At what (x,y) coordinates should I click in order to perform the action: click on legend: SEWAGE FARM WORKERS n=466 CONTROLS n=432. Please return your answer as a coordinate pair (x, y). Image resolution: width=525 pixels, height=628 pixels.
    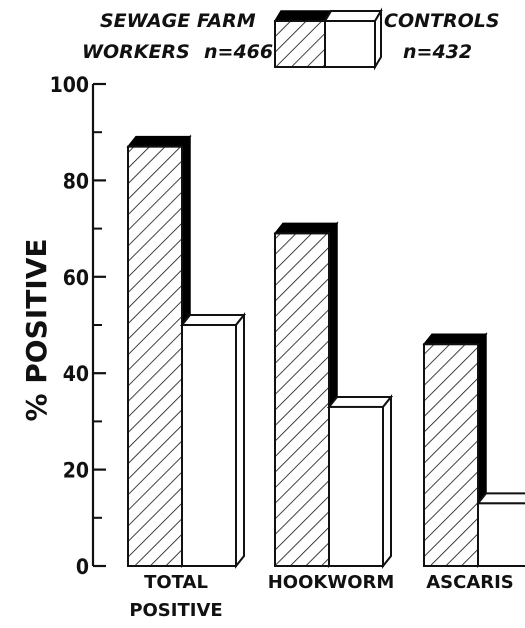
    Looking at the image, I should click on (291, 39).